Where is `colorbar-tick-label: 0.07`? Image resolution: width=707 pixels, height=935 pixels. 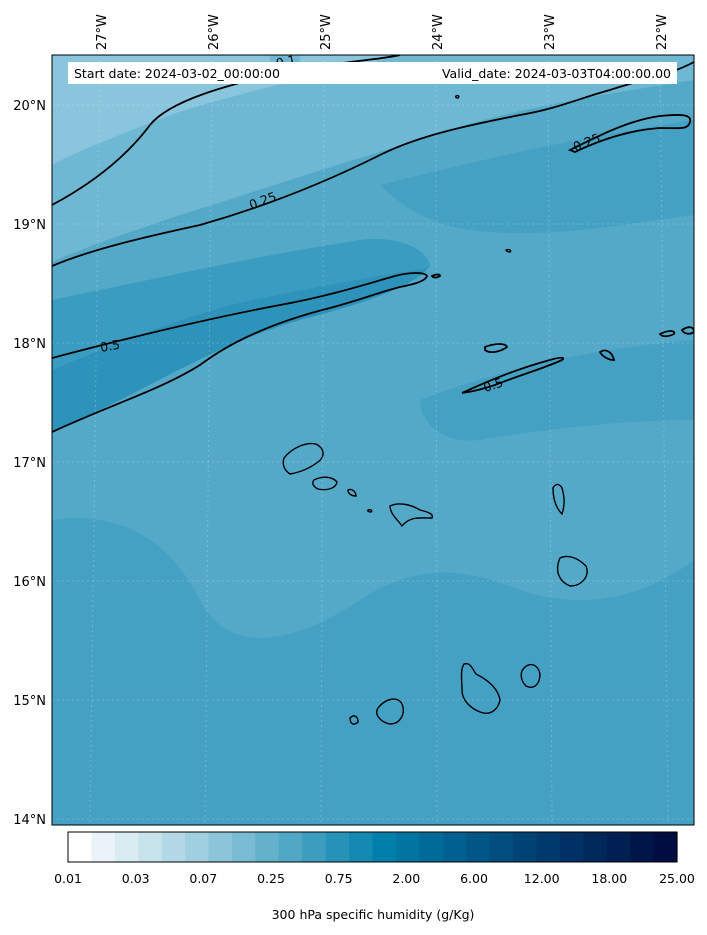 colorbar-tick-label: 0.07 is located at coordinates (203, 878).